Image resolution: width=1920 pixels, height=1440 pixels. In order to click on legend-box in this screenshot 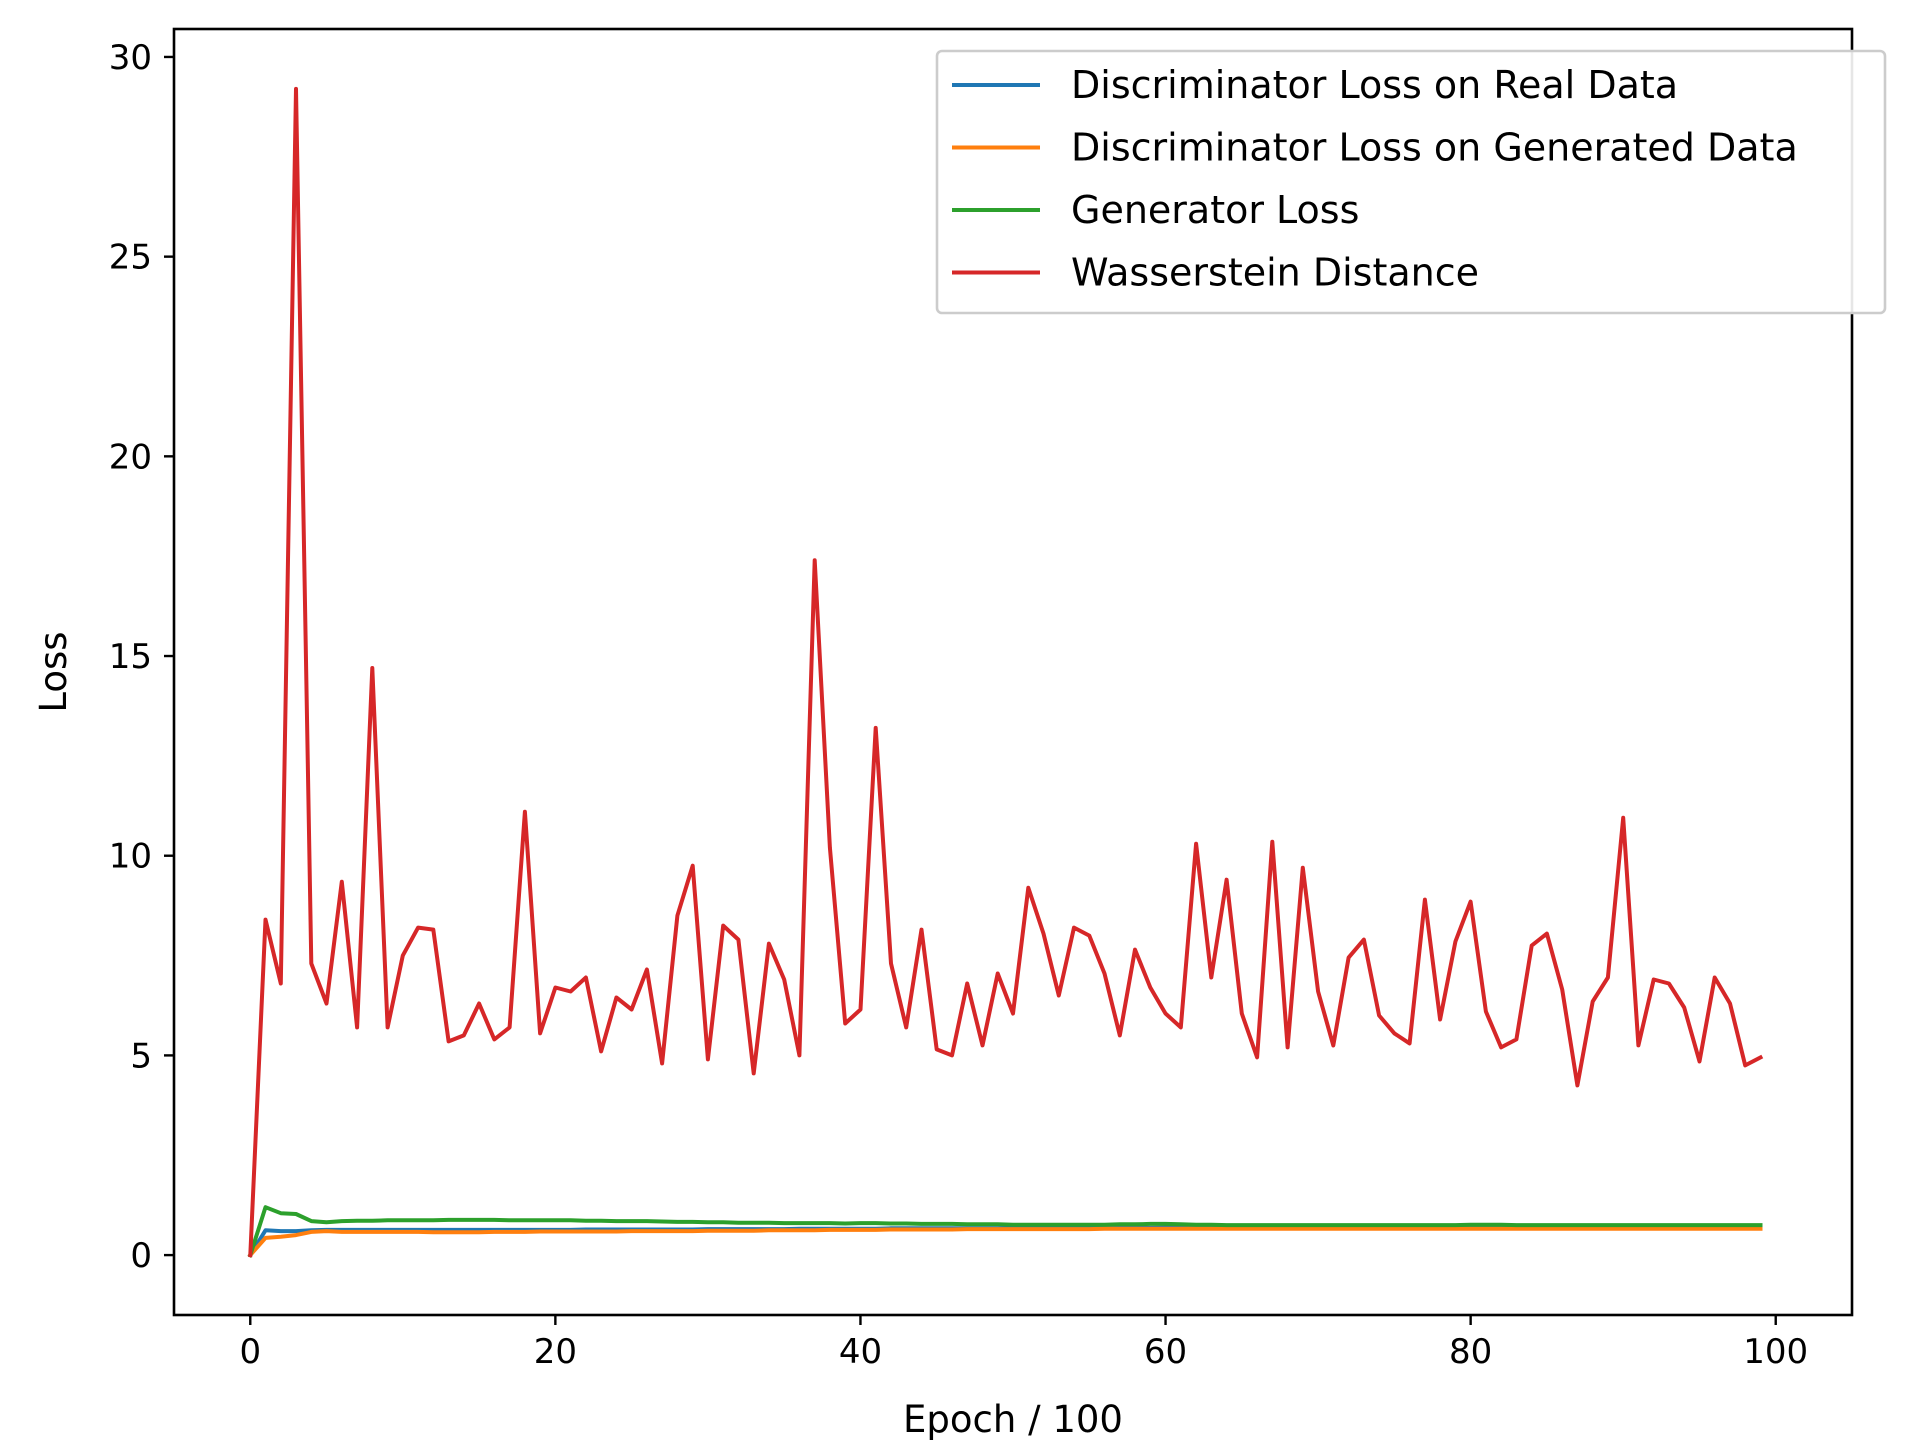, I will do `click(1411, 182)`.